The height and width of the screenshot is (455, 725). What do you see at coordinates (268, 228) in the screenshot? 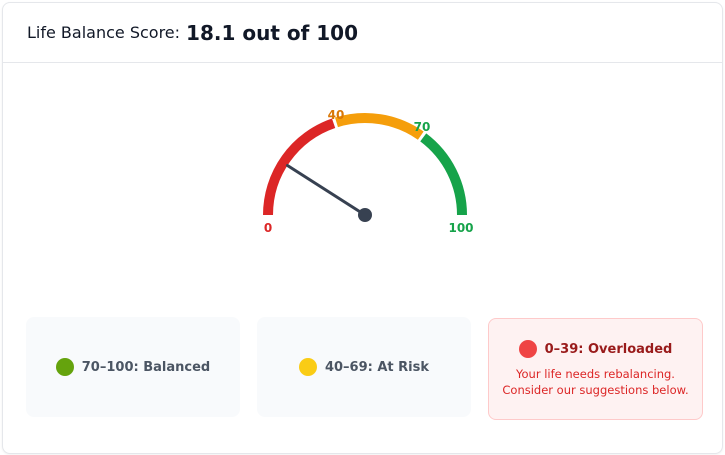
I see `gauge-label-0: 0` at bounding box center [268, 228].